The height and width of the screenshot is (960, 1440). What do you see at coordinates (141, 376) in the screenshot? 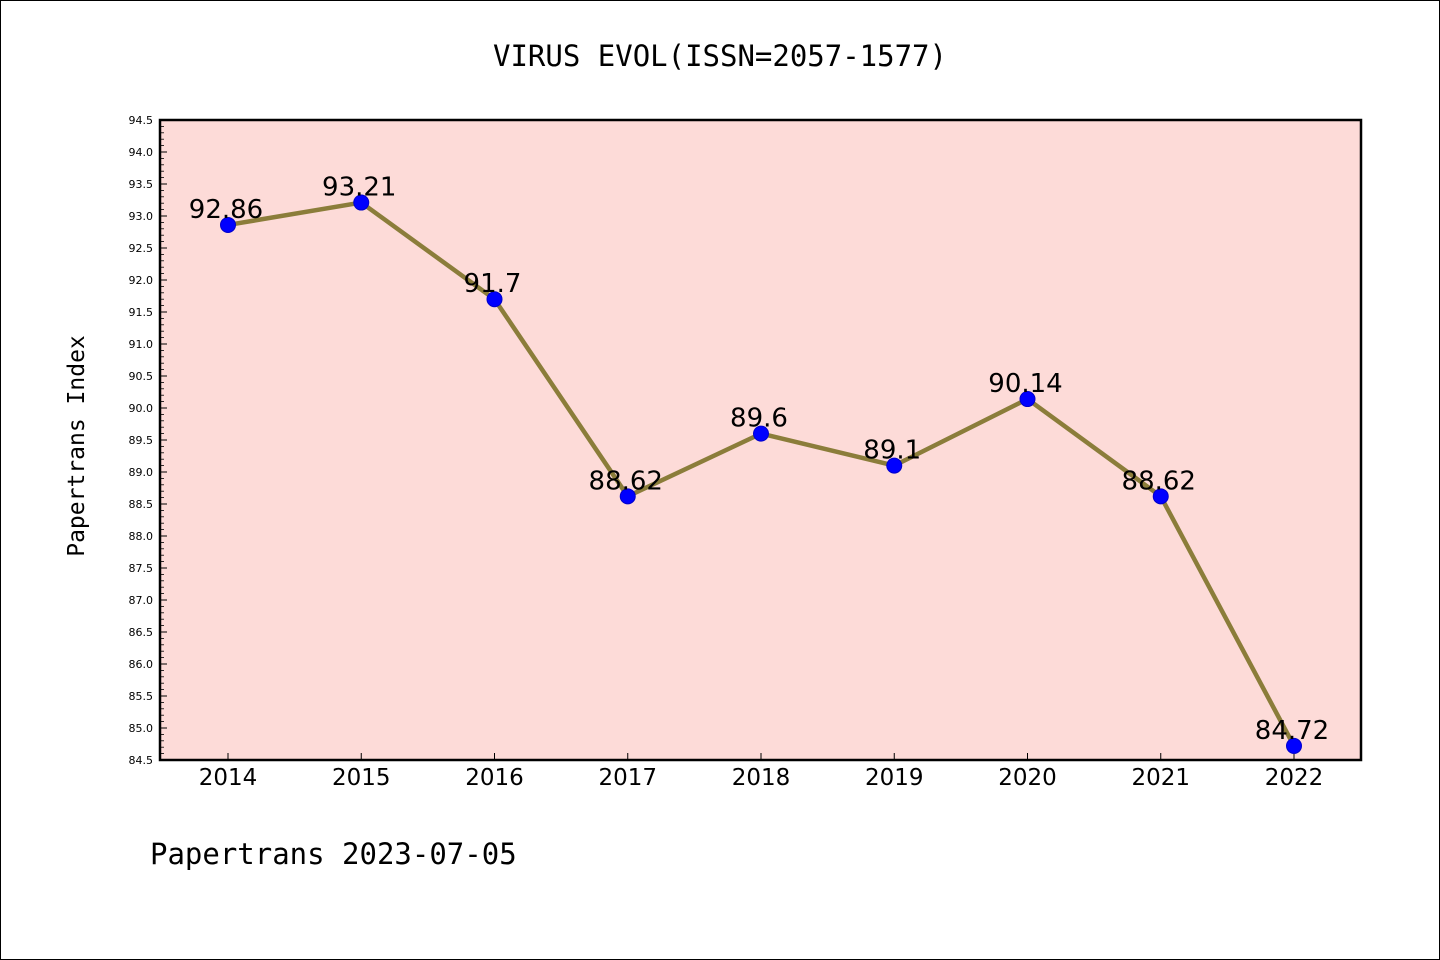
I see `y-tick-label: 90.5` at bounding box center [141, 376].